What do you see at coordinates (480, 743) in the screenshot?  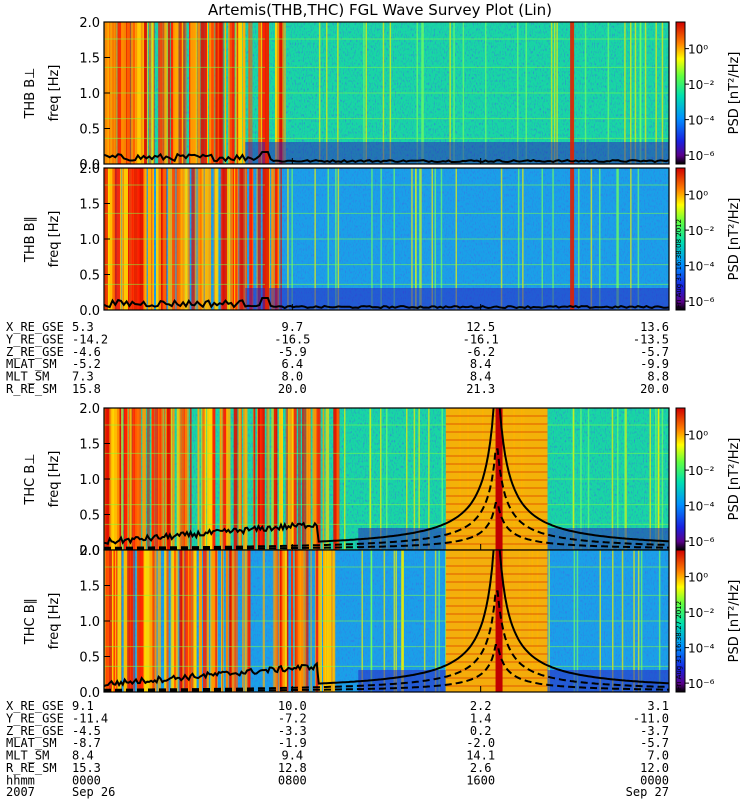 I see `ephemeris-value: -2.0` at bounding box center [480, 743].